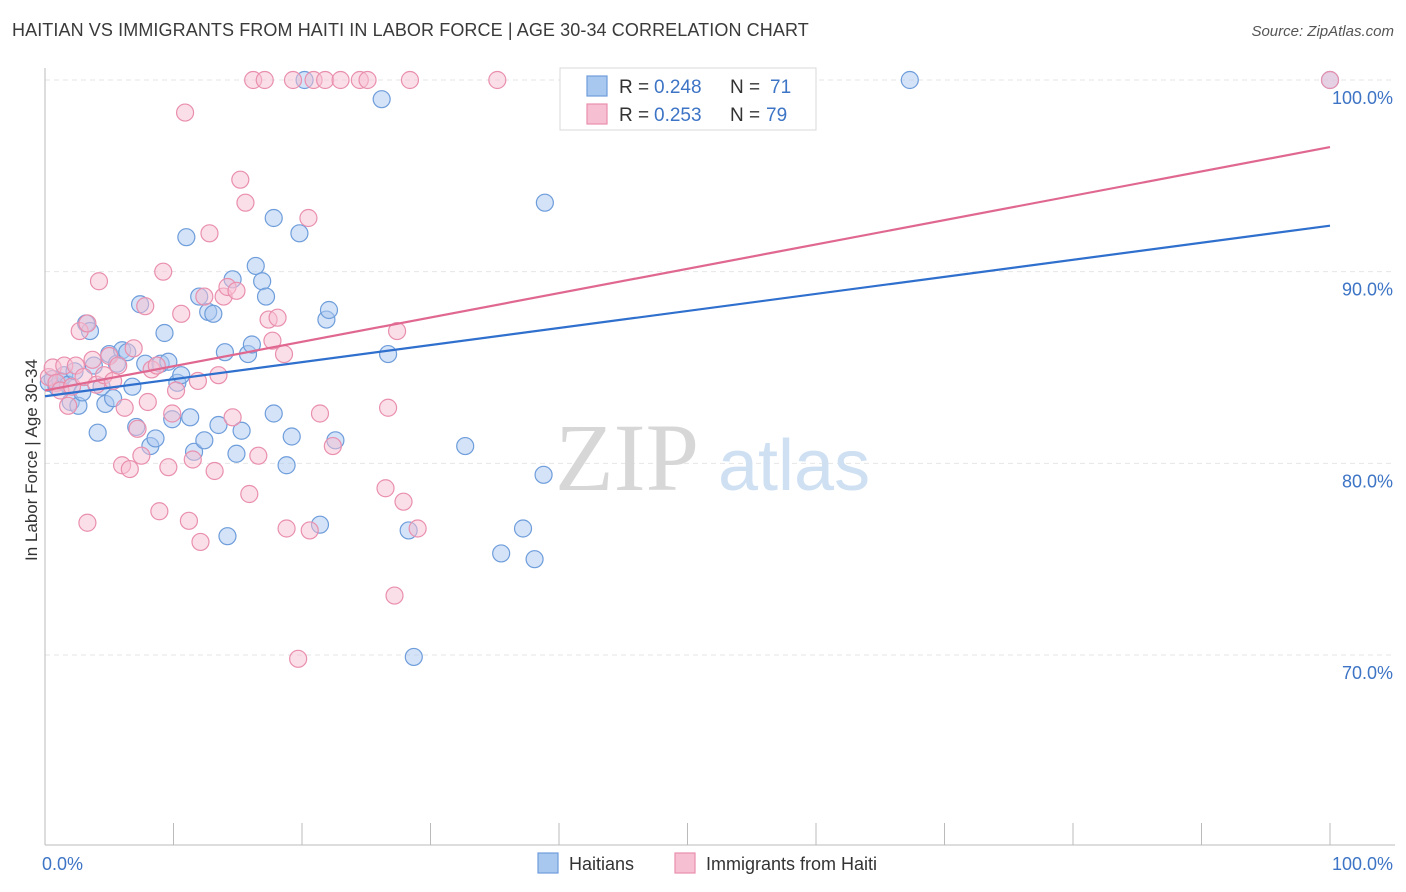 This screenshot has height=892, width=1406. I want to click on y-tick-label: 90.0%, so click(1367, 290).